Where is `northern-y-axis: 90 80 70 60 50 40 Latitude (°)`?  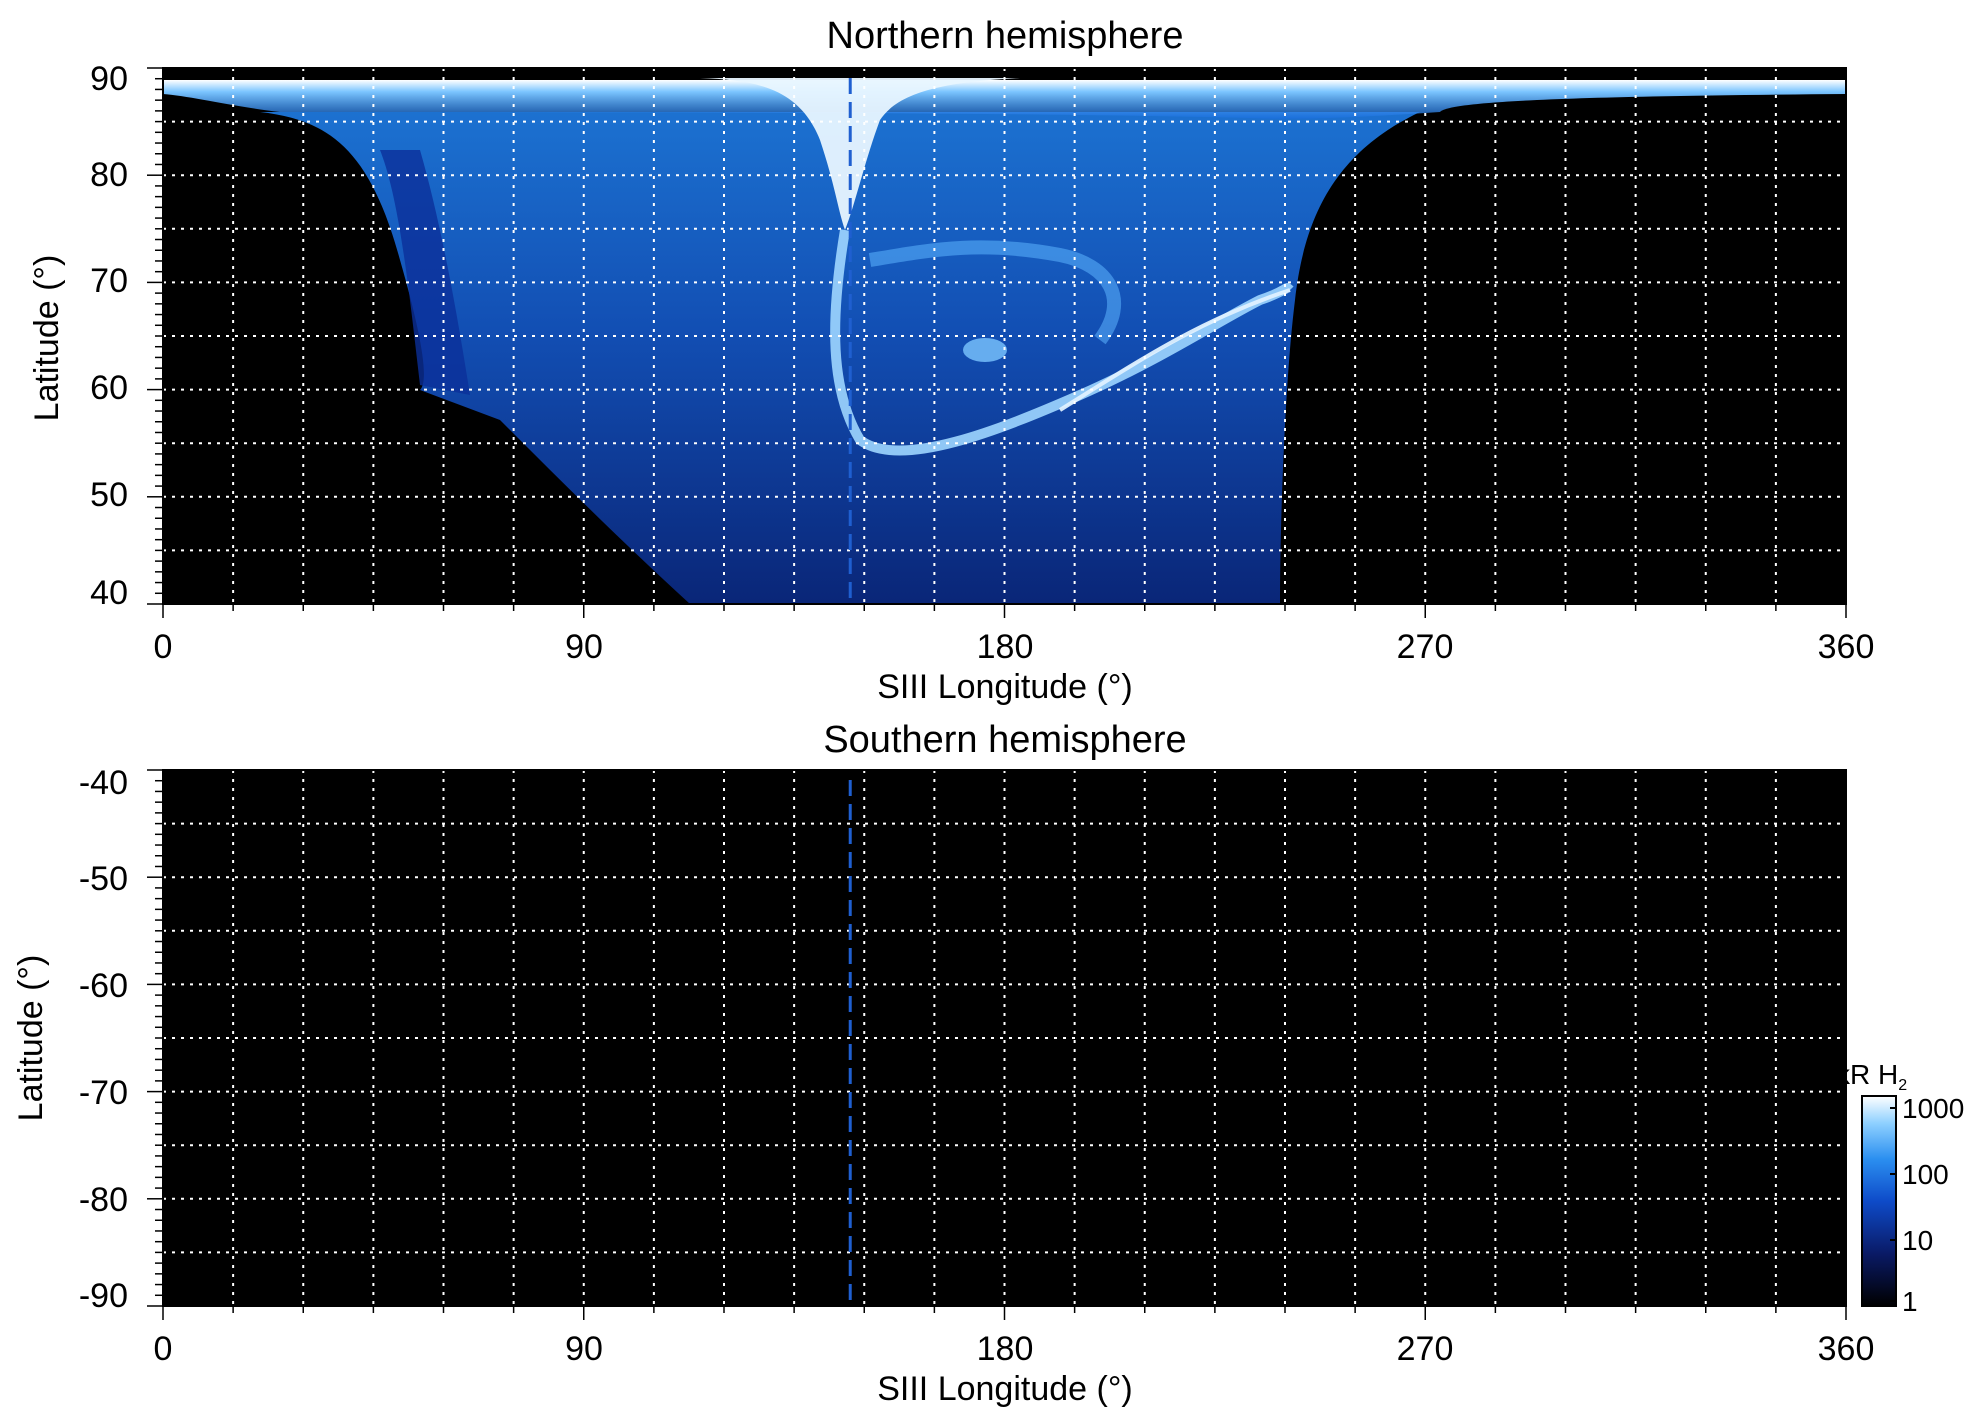
northern-y-axis: 90 80 70 60 50 40 Latitude (°) is located at coordinates (78, 336).